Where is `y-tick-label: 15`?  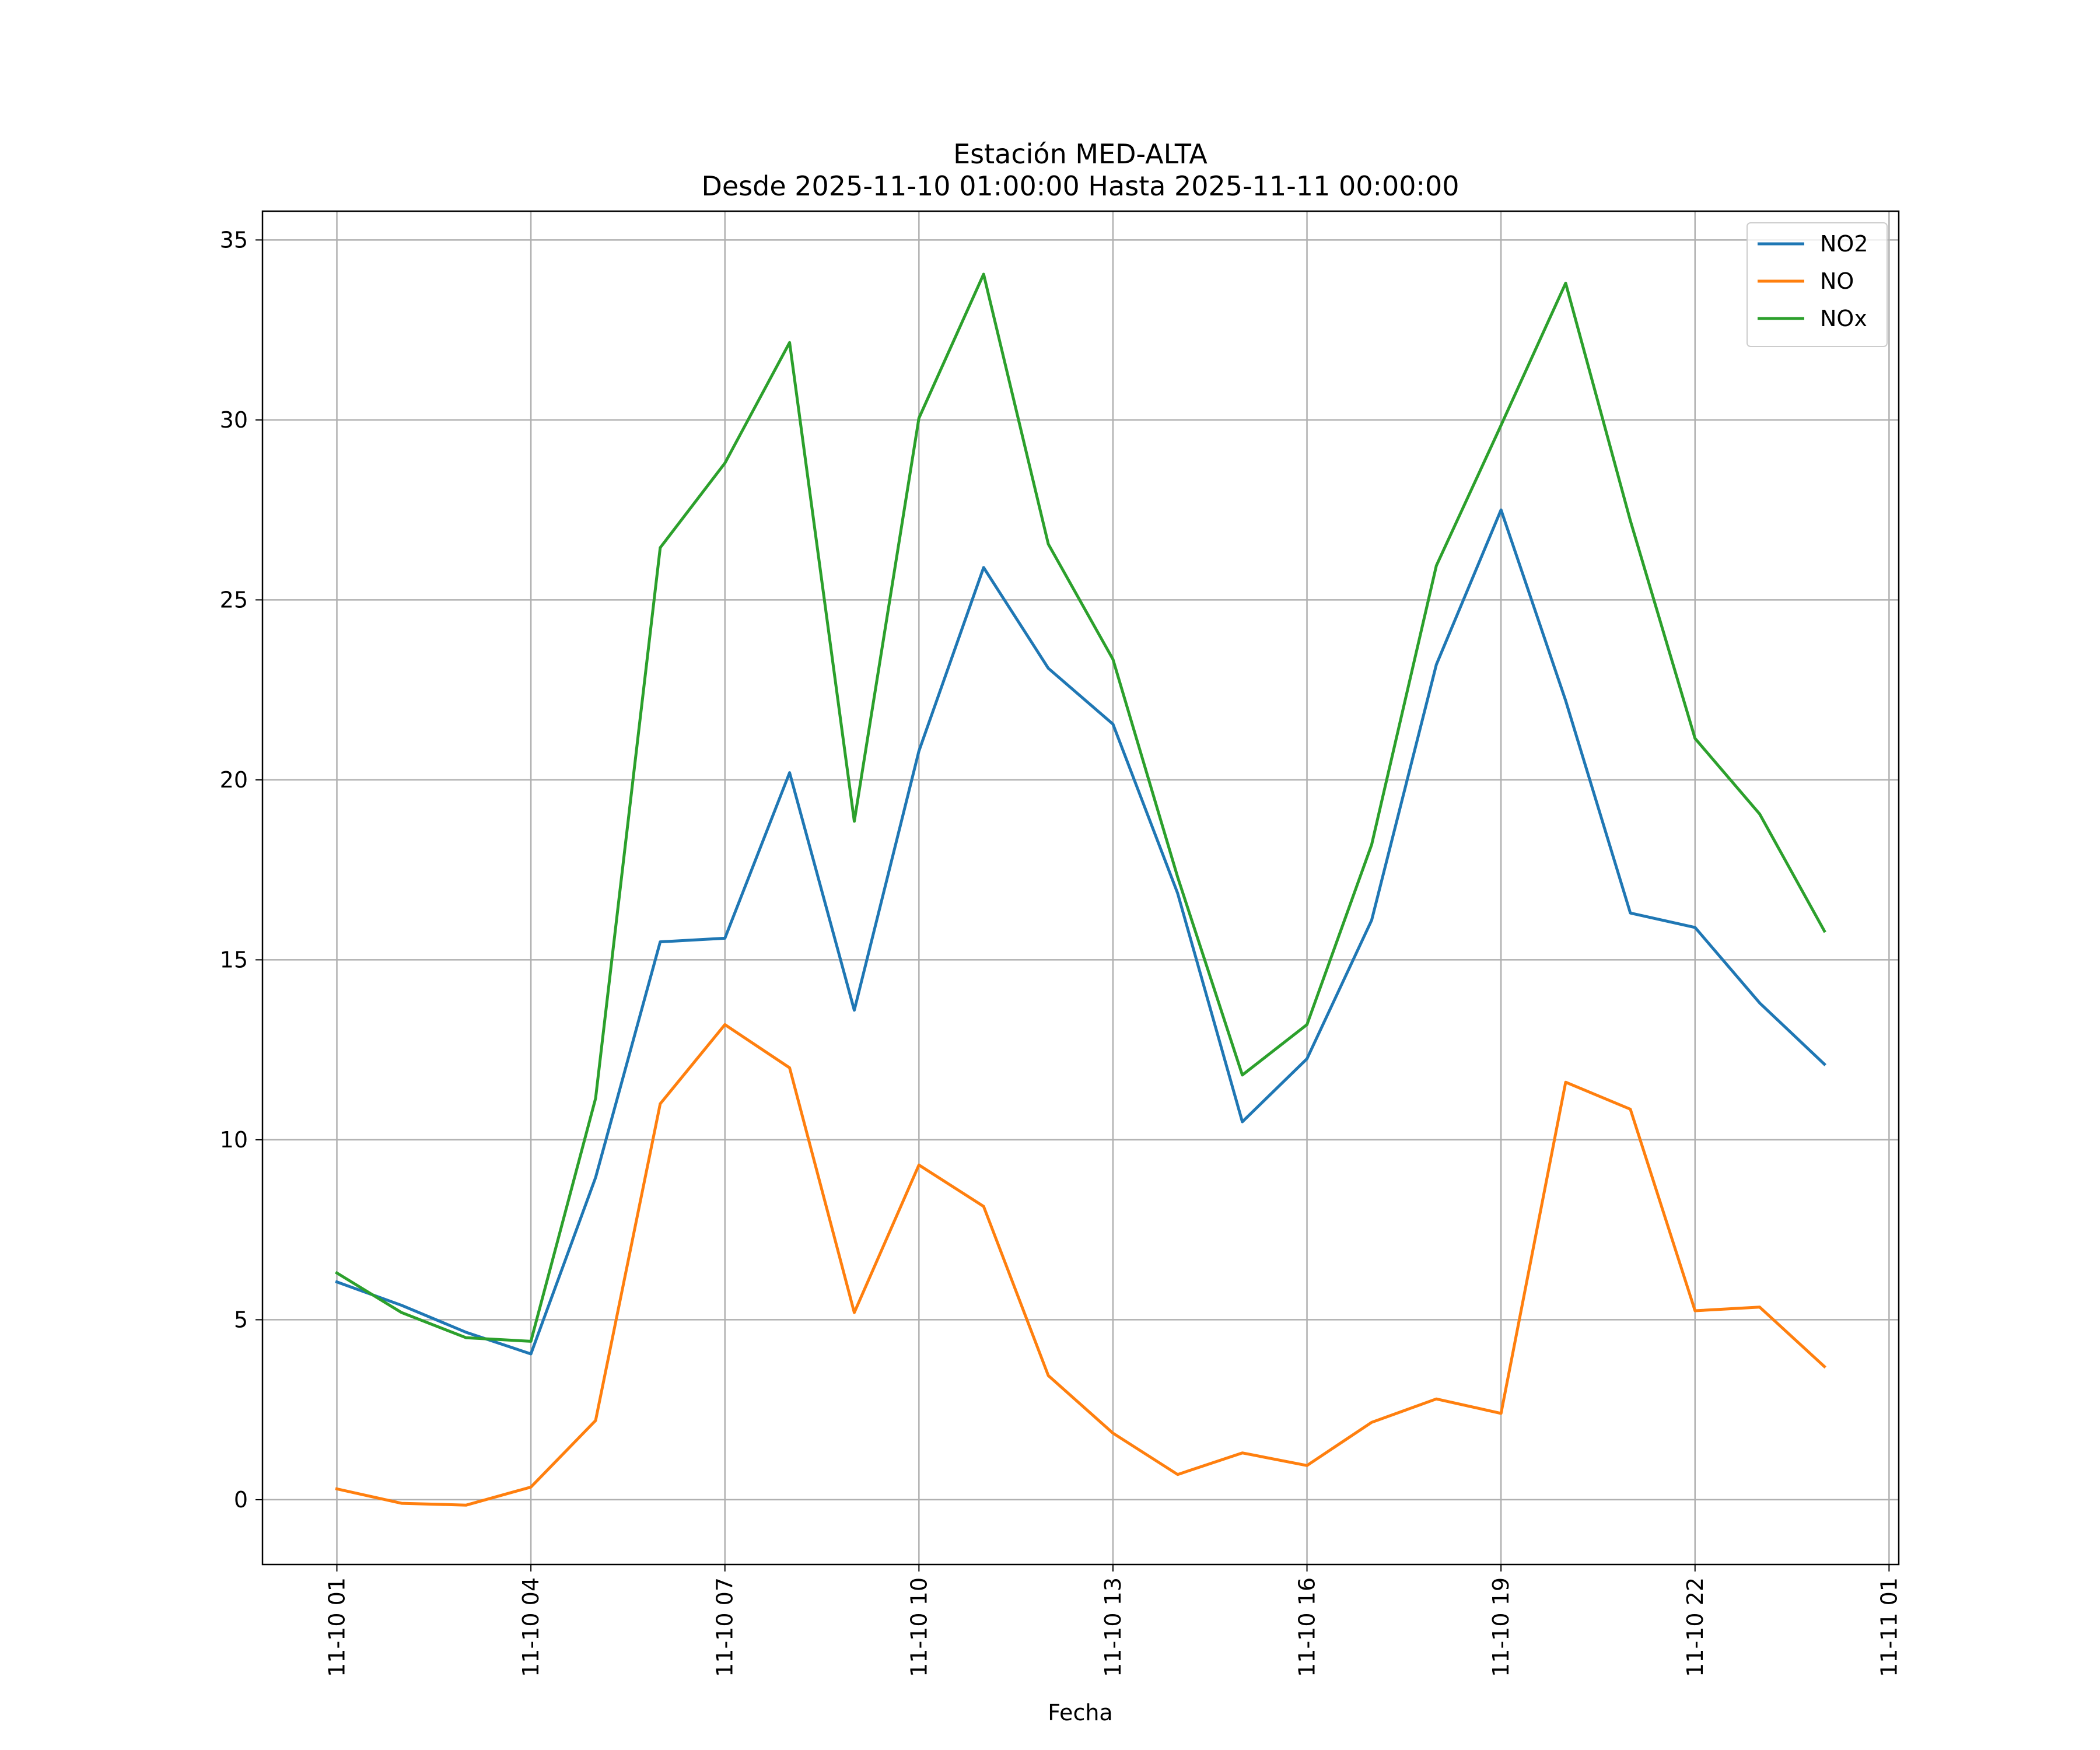 y-tick-label: 15 is located at coordinates (234, 959).